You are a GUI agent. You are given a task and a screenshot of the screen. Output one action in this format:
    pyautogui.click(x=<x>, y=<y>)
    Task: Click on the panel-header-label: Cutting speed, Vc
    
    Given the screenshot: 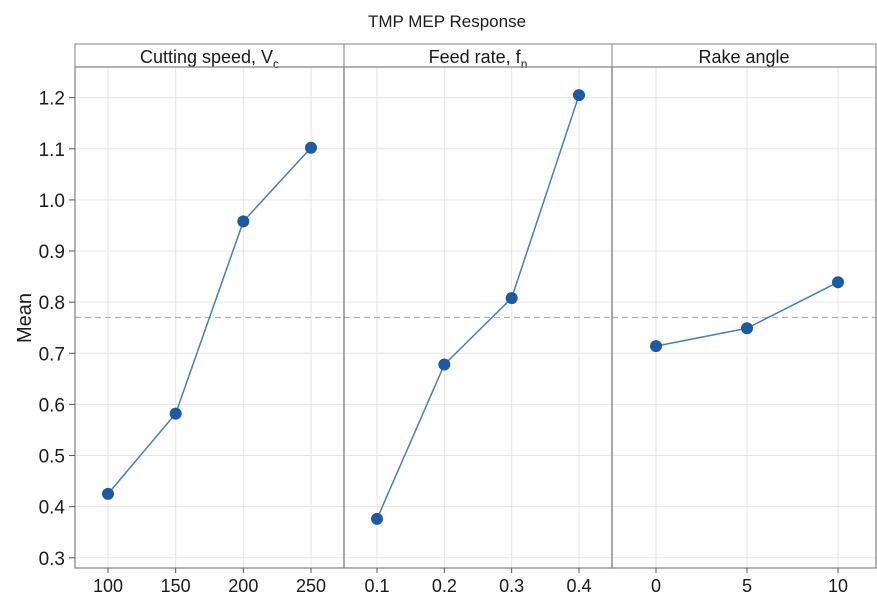 What is the action you would take?
    pyautogui.click(x=209, y=59)
    